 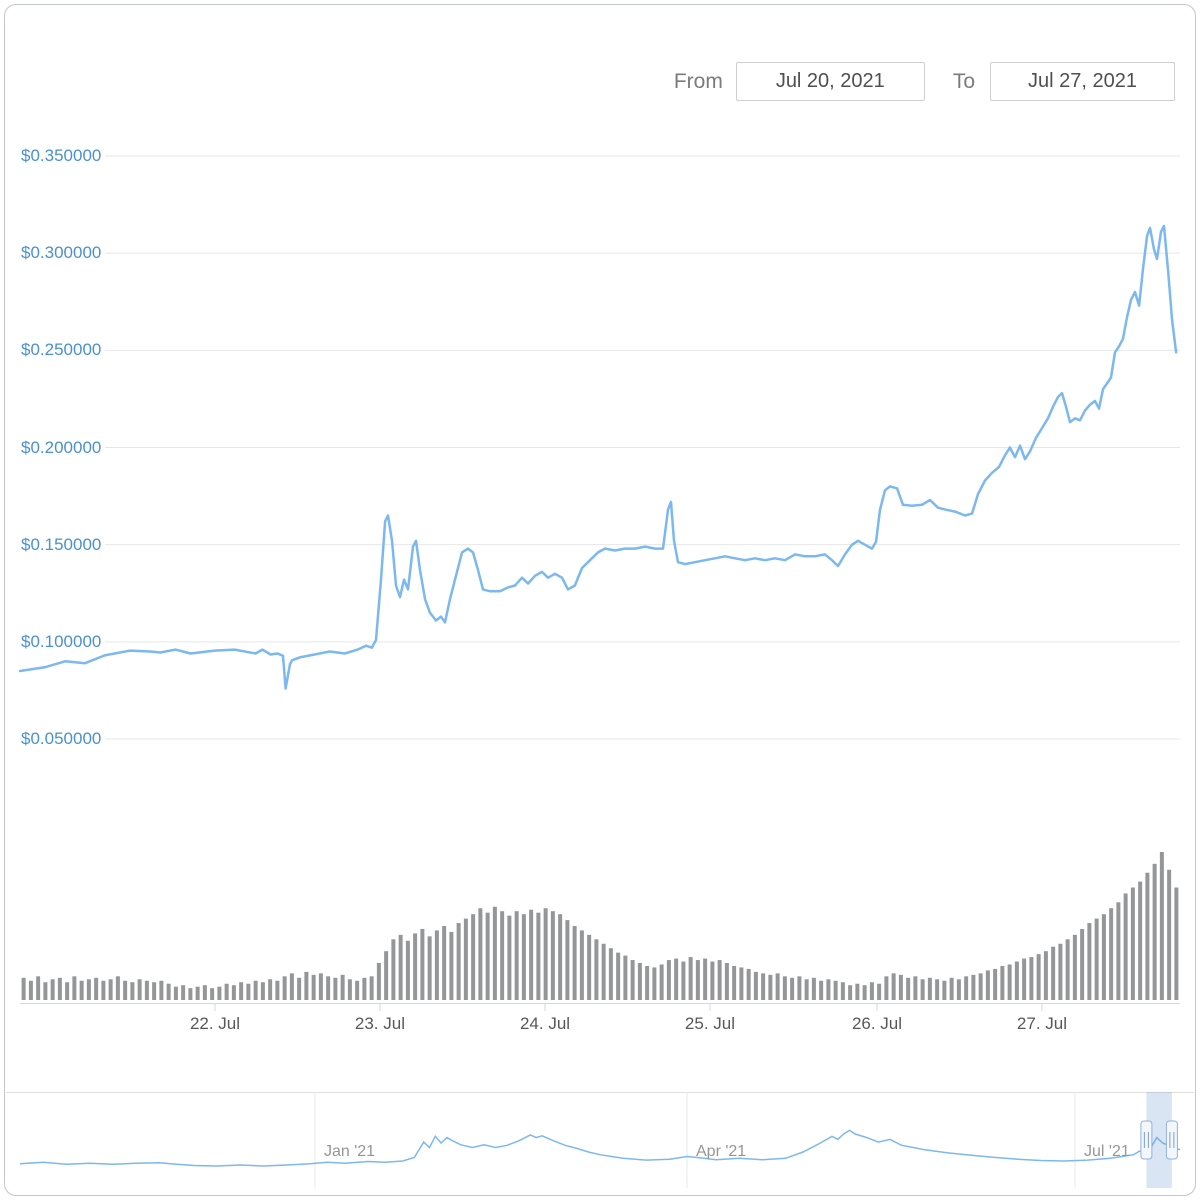 I want to click on to-label: To, so click(x=963, y=81).